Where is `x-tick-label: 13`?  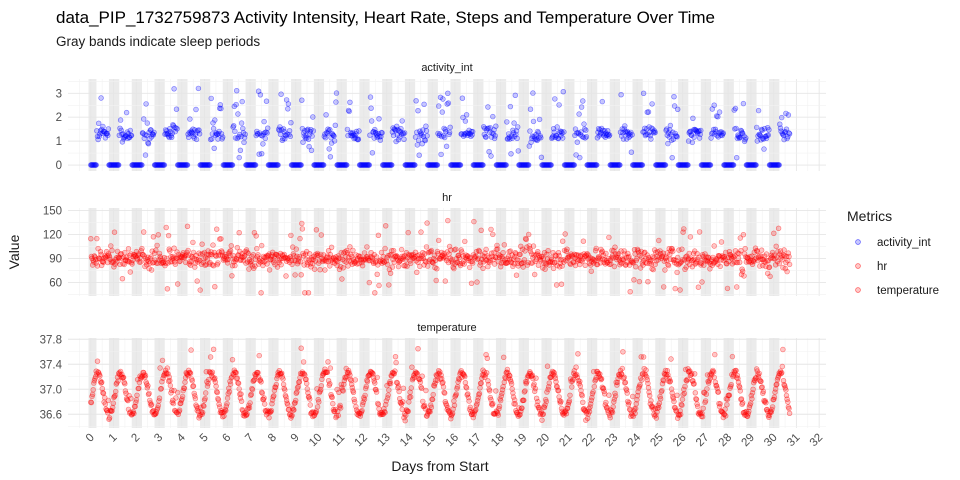
x-tick-label: 13 is located at coordinates (384, 441).